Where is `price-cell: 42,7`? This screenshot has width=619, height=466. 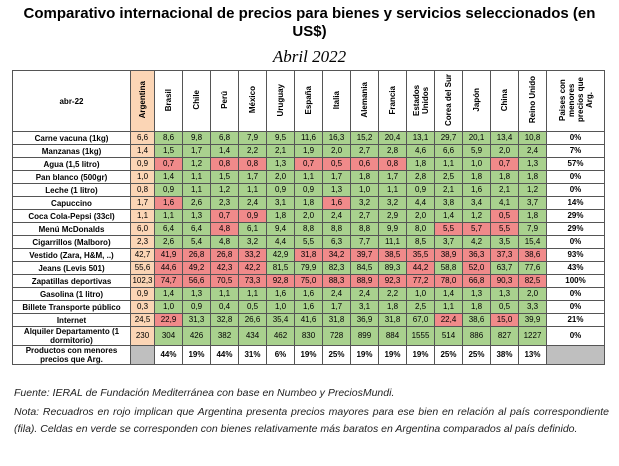
price-cell: 42,7 is located at coordinates (142, 255).